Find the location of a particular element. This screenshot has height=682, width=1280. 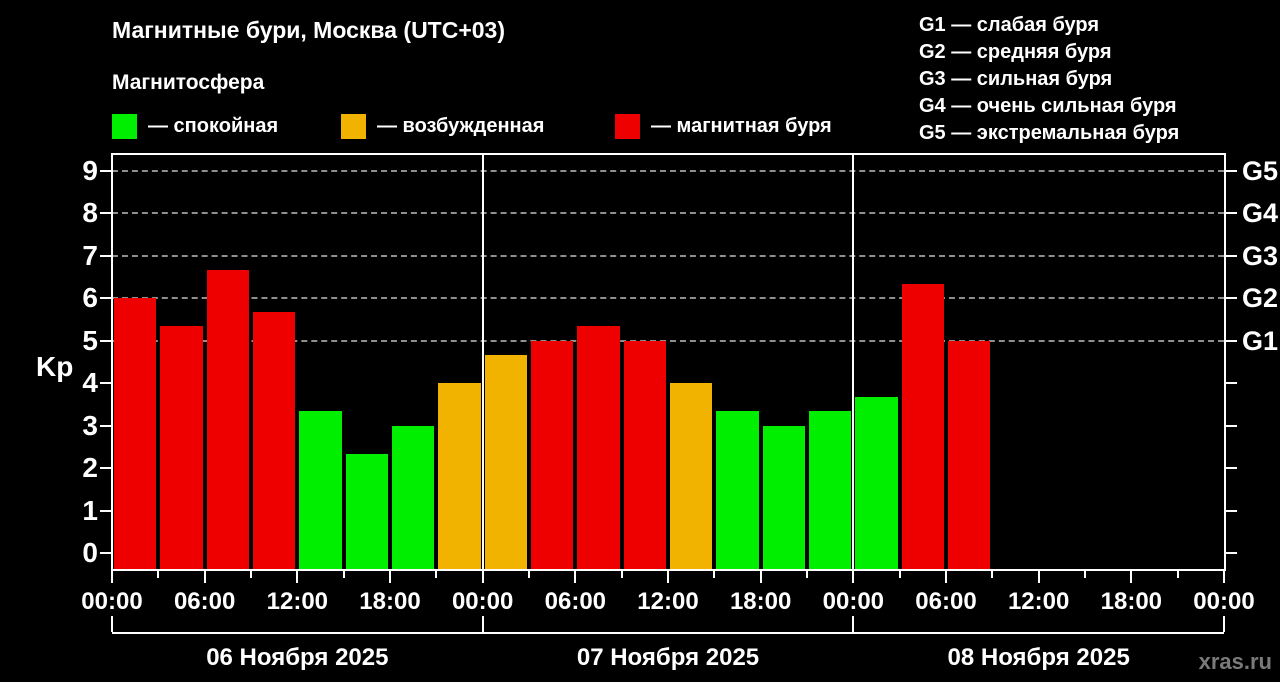

storm-scale-g2: G2 — средняя буря is located at coordinates (1015, 52).